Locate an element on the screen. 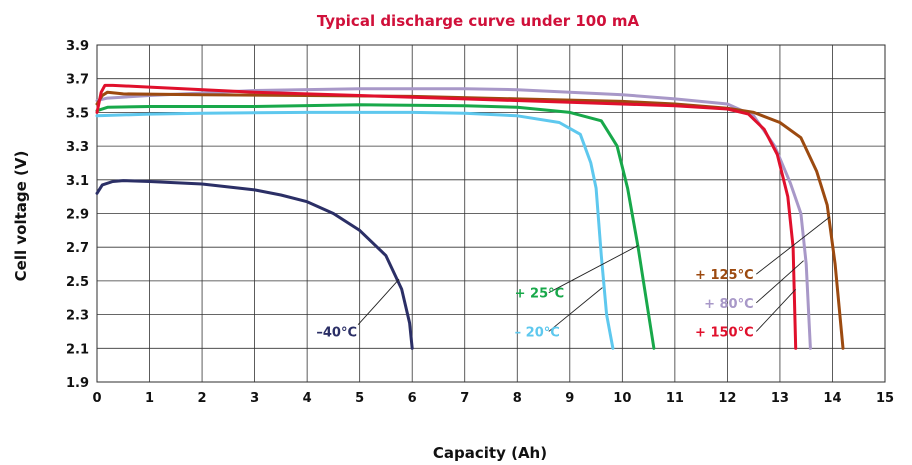  x-tick-label: 13 is located at coordinates (780, 398).